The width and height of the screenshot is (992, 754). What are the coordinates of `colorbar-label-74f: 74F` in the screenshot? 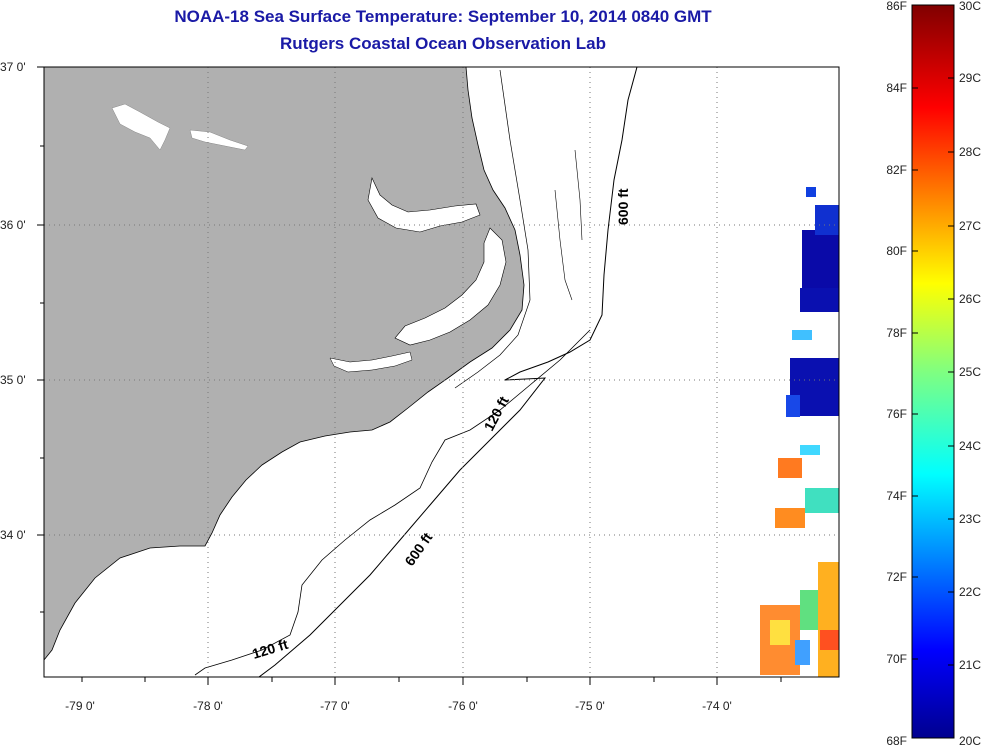 It's located at (896, 496).